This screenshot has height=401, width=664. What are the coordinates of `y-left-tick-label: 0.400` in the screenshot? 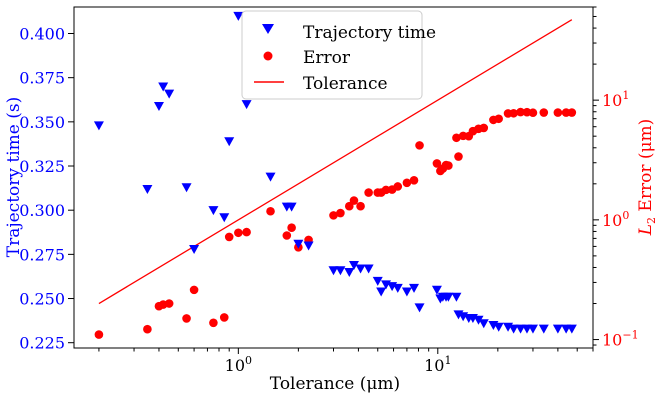 It's located at (42, 34).